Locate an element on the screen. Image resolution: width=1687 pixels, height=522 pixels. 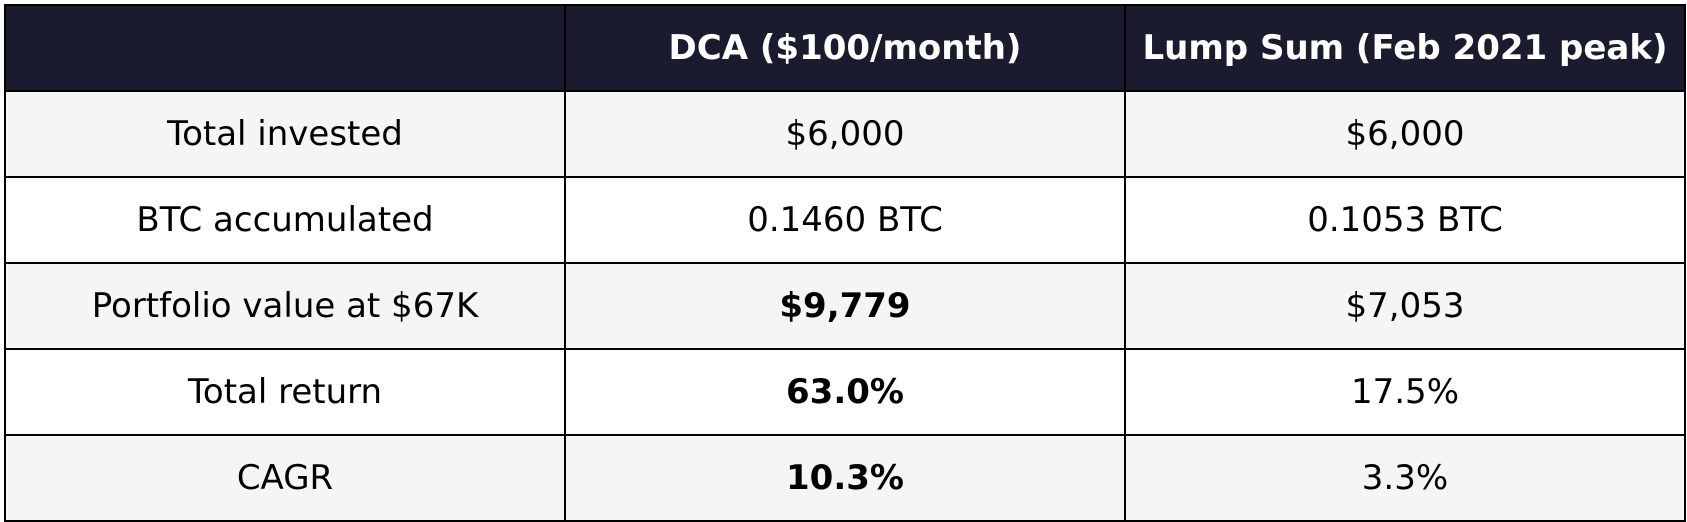
lump-sum-value: $6,000 is located at coordinates (1405, 134).